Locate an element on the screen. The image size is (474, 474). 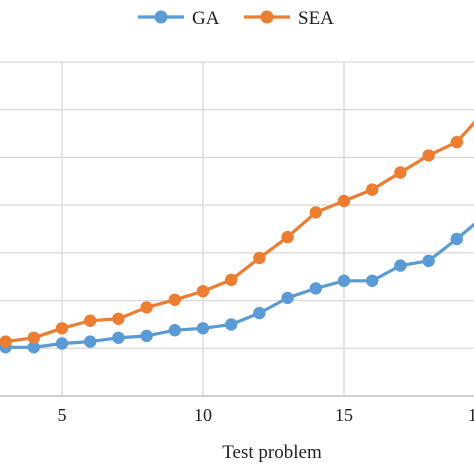
x-tick-label: 10 is located at coordinates (203, 415).